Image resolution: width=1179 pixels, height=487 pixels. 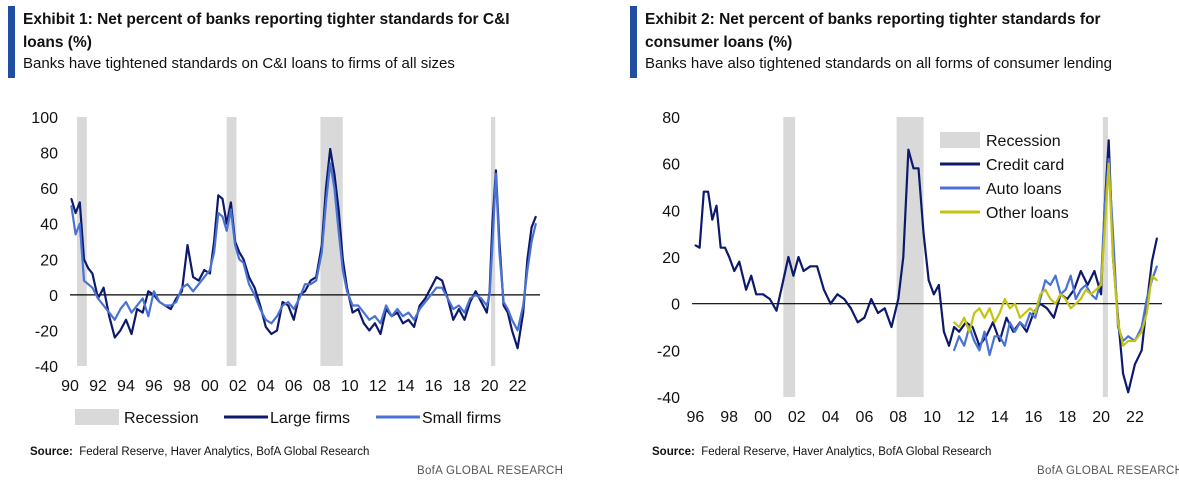 I want to click on c1-x-tick-label: 04, so click(x=266, y=386).